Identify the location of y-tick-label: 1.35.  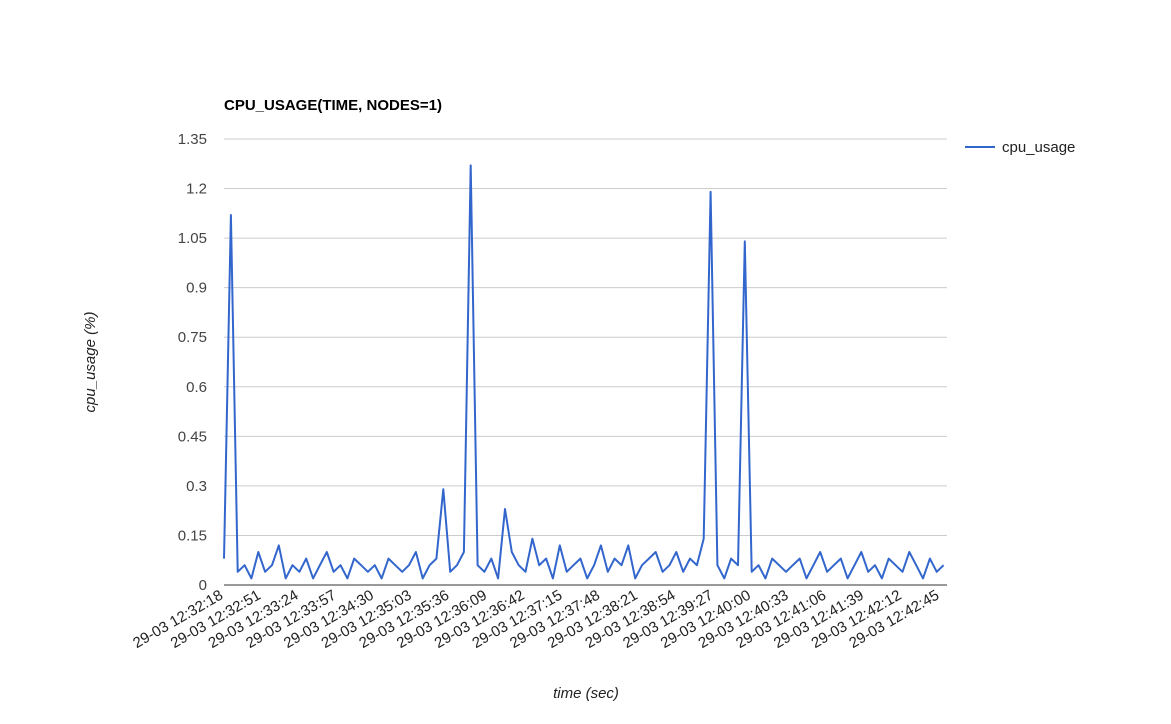
(192, 139).